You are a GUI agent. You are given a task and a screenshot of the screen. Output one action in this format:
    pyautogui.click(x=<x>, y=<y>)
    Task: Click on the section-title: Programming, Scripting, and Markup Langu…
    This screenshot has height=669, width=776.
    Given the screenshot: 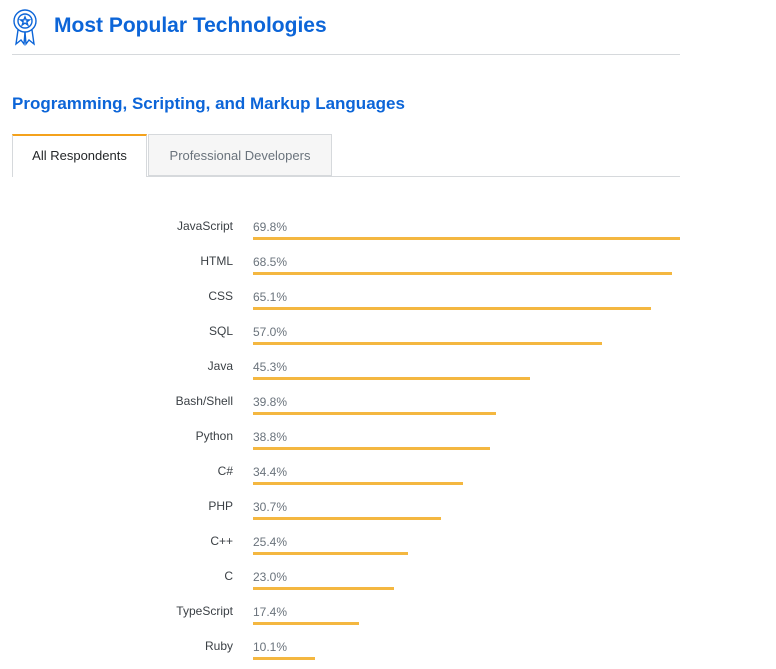 What is the action you would take?
    pyautogui.click(x=208, y=103)
    